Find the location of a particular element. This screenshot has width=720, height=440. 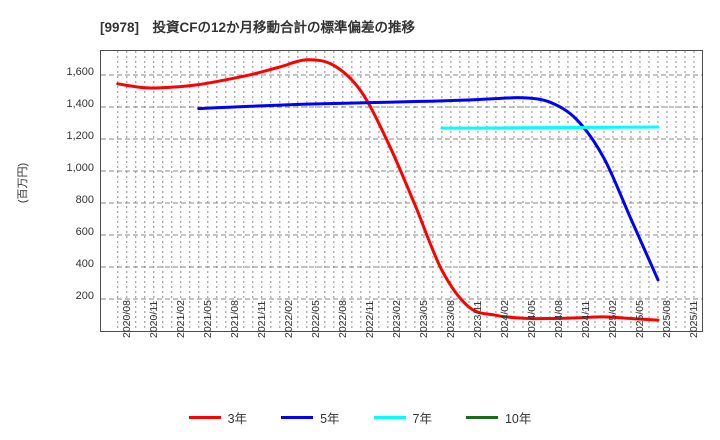

page-title: [9978] 投資CFの12か月移動合計の標準偏差の推移 is located at coordinates (258, 27).